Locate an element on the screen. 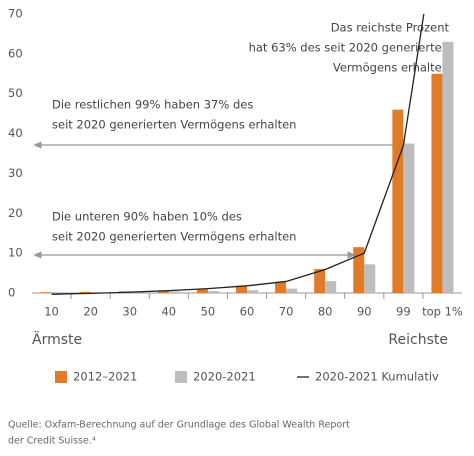 The image size is (474, 456). x-right-label: Reichste is located at coordinates (418, 340).